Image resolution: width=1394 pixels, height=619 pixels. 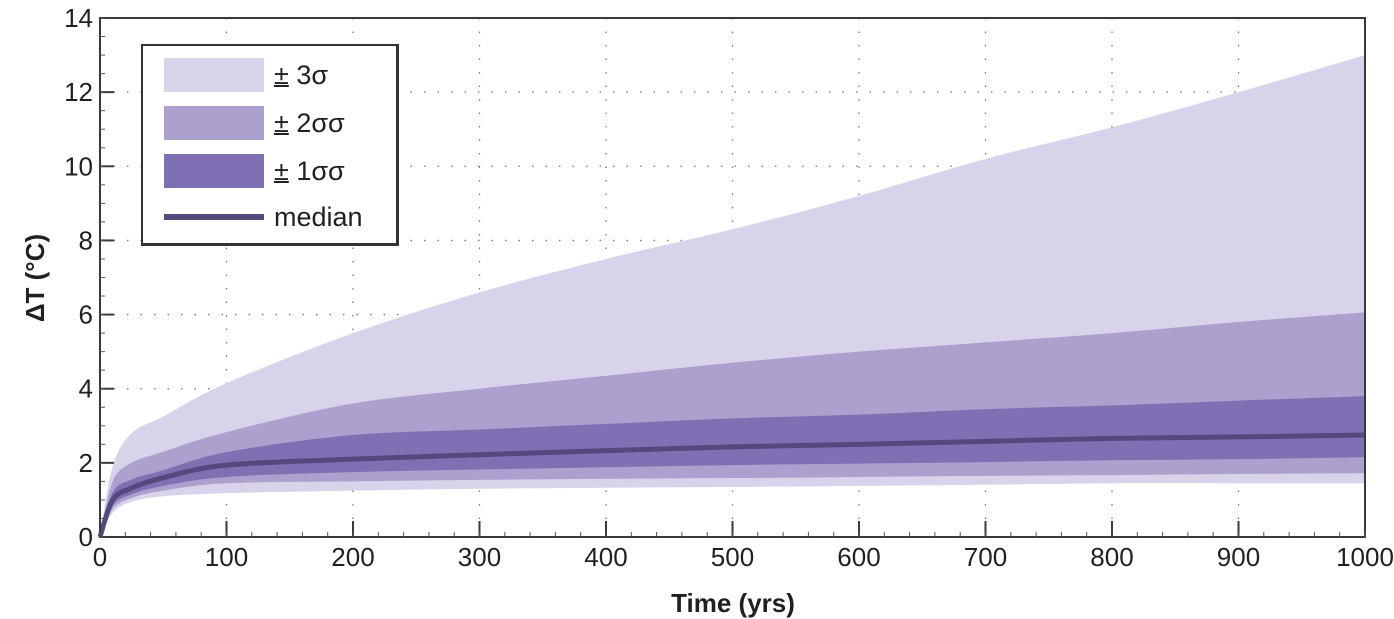 What do you see at coordinates (214, 171) in the screenshot?
I see `legend-swatch-1sigma` at bounding box center [214, 171].